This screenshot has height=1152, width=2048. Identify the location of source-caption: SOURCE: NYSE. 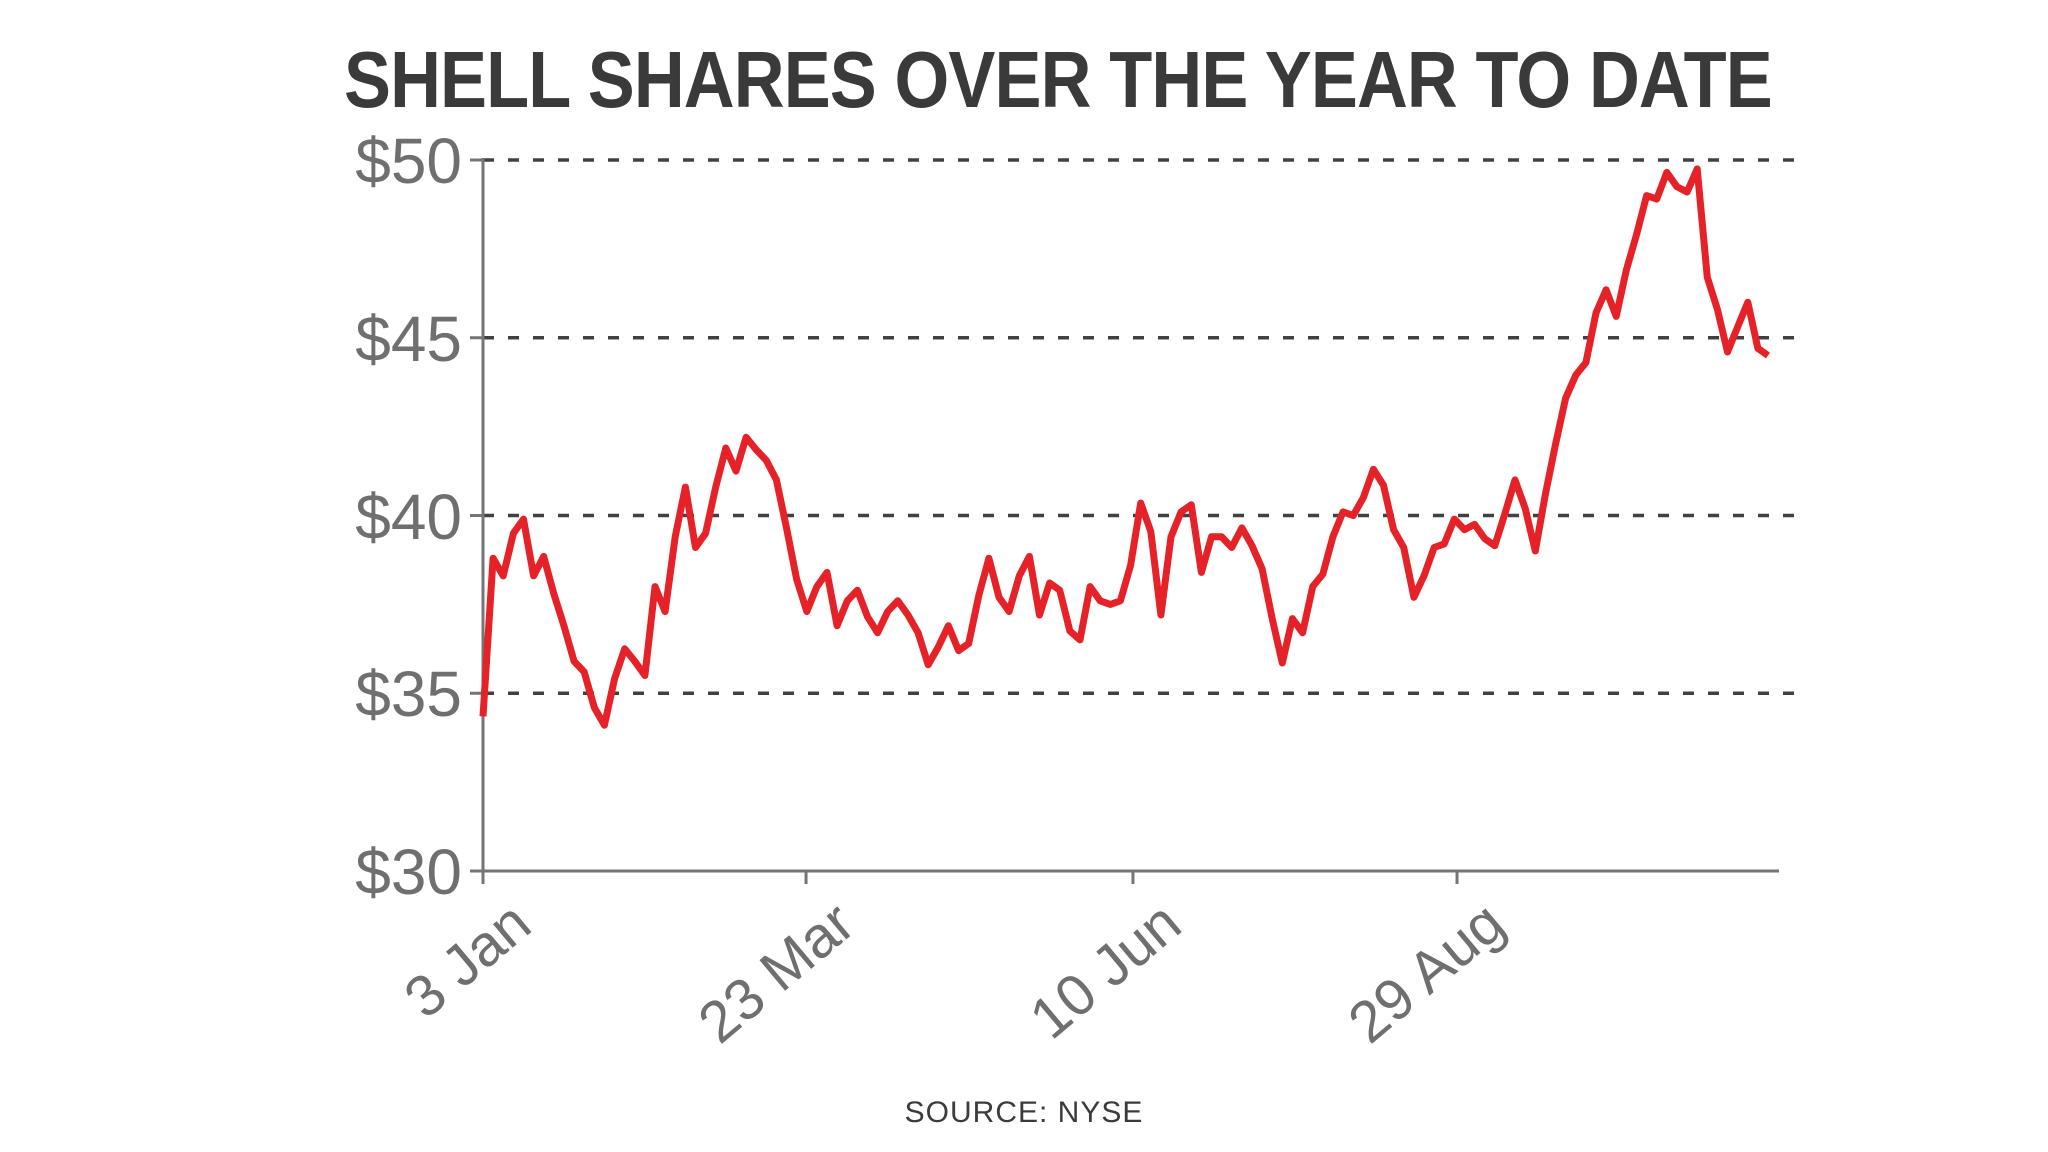
(1024, 1112).